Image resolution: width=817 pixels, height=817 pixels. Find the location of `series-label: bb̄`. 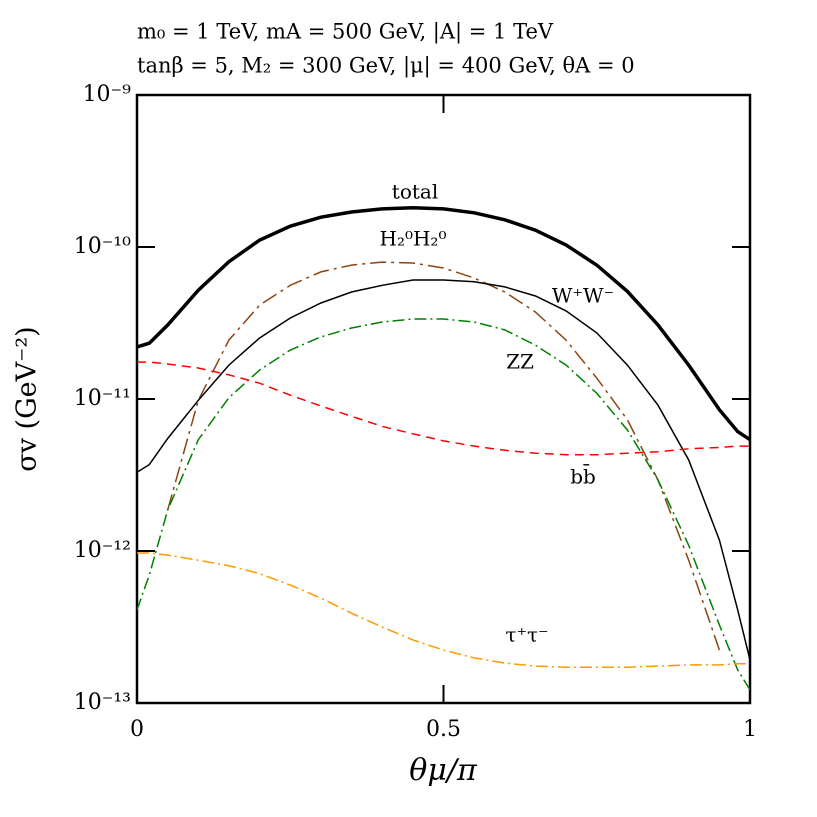

series-label: bb̄ is located at coordinates (583, 475).